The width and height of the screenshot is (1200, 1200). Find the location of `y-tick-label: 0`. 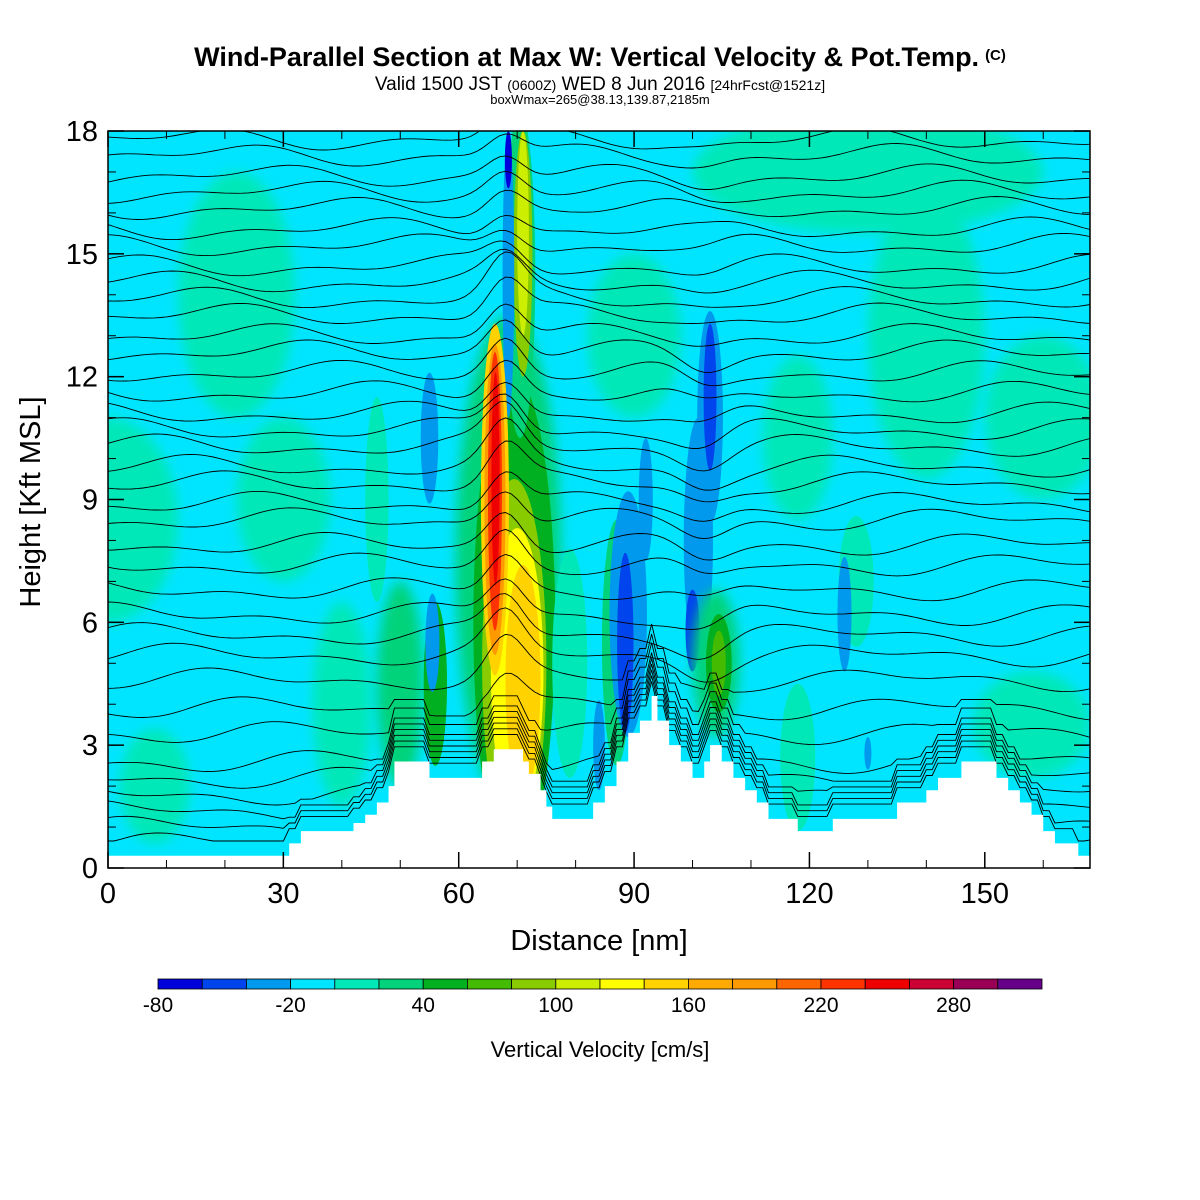

y-tick-label: 0 is located at coordinates (90, 869).